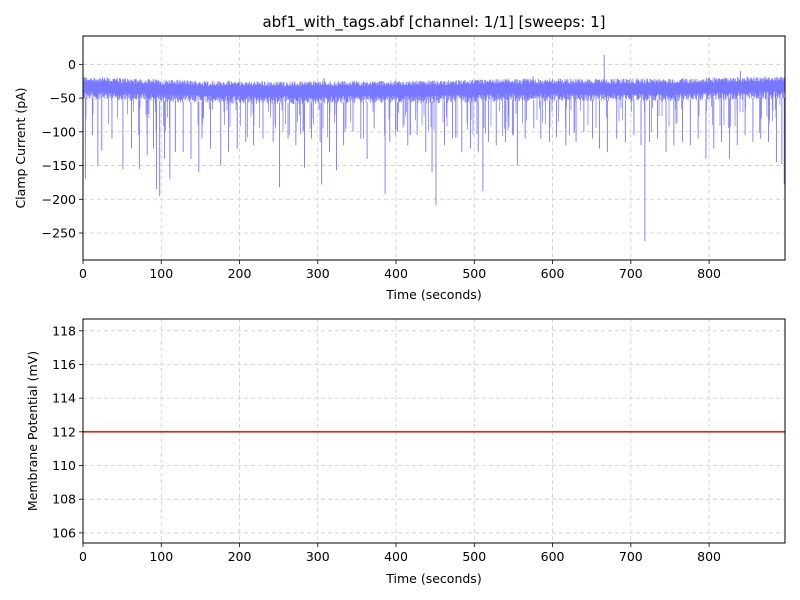 The height and width of the screenshot is (600, 800). I want to click on y-tick-label: −200, so click(59, 199).